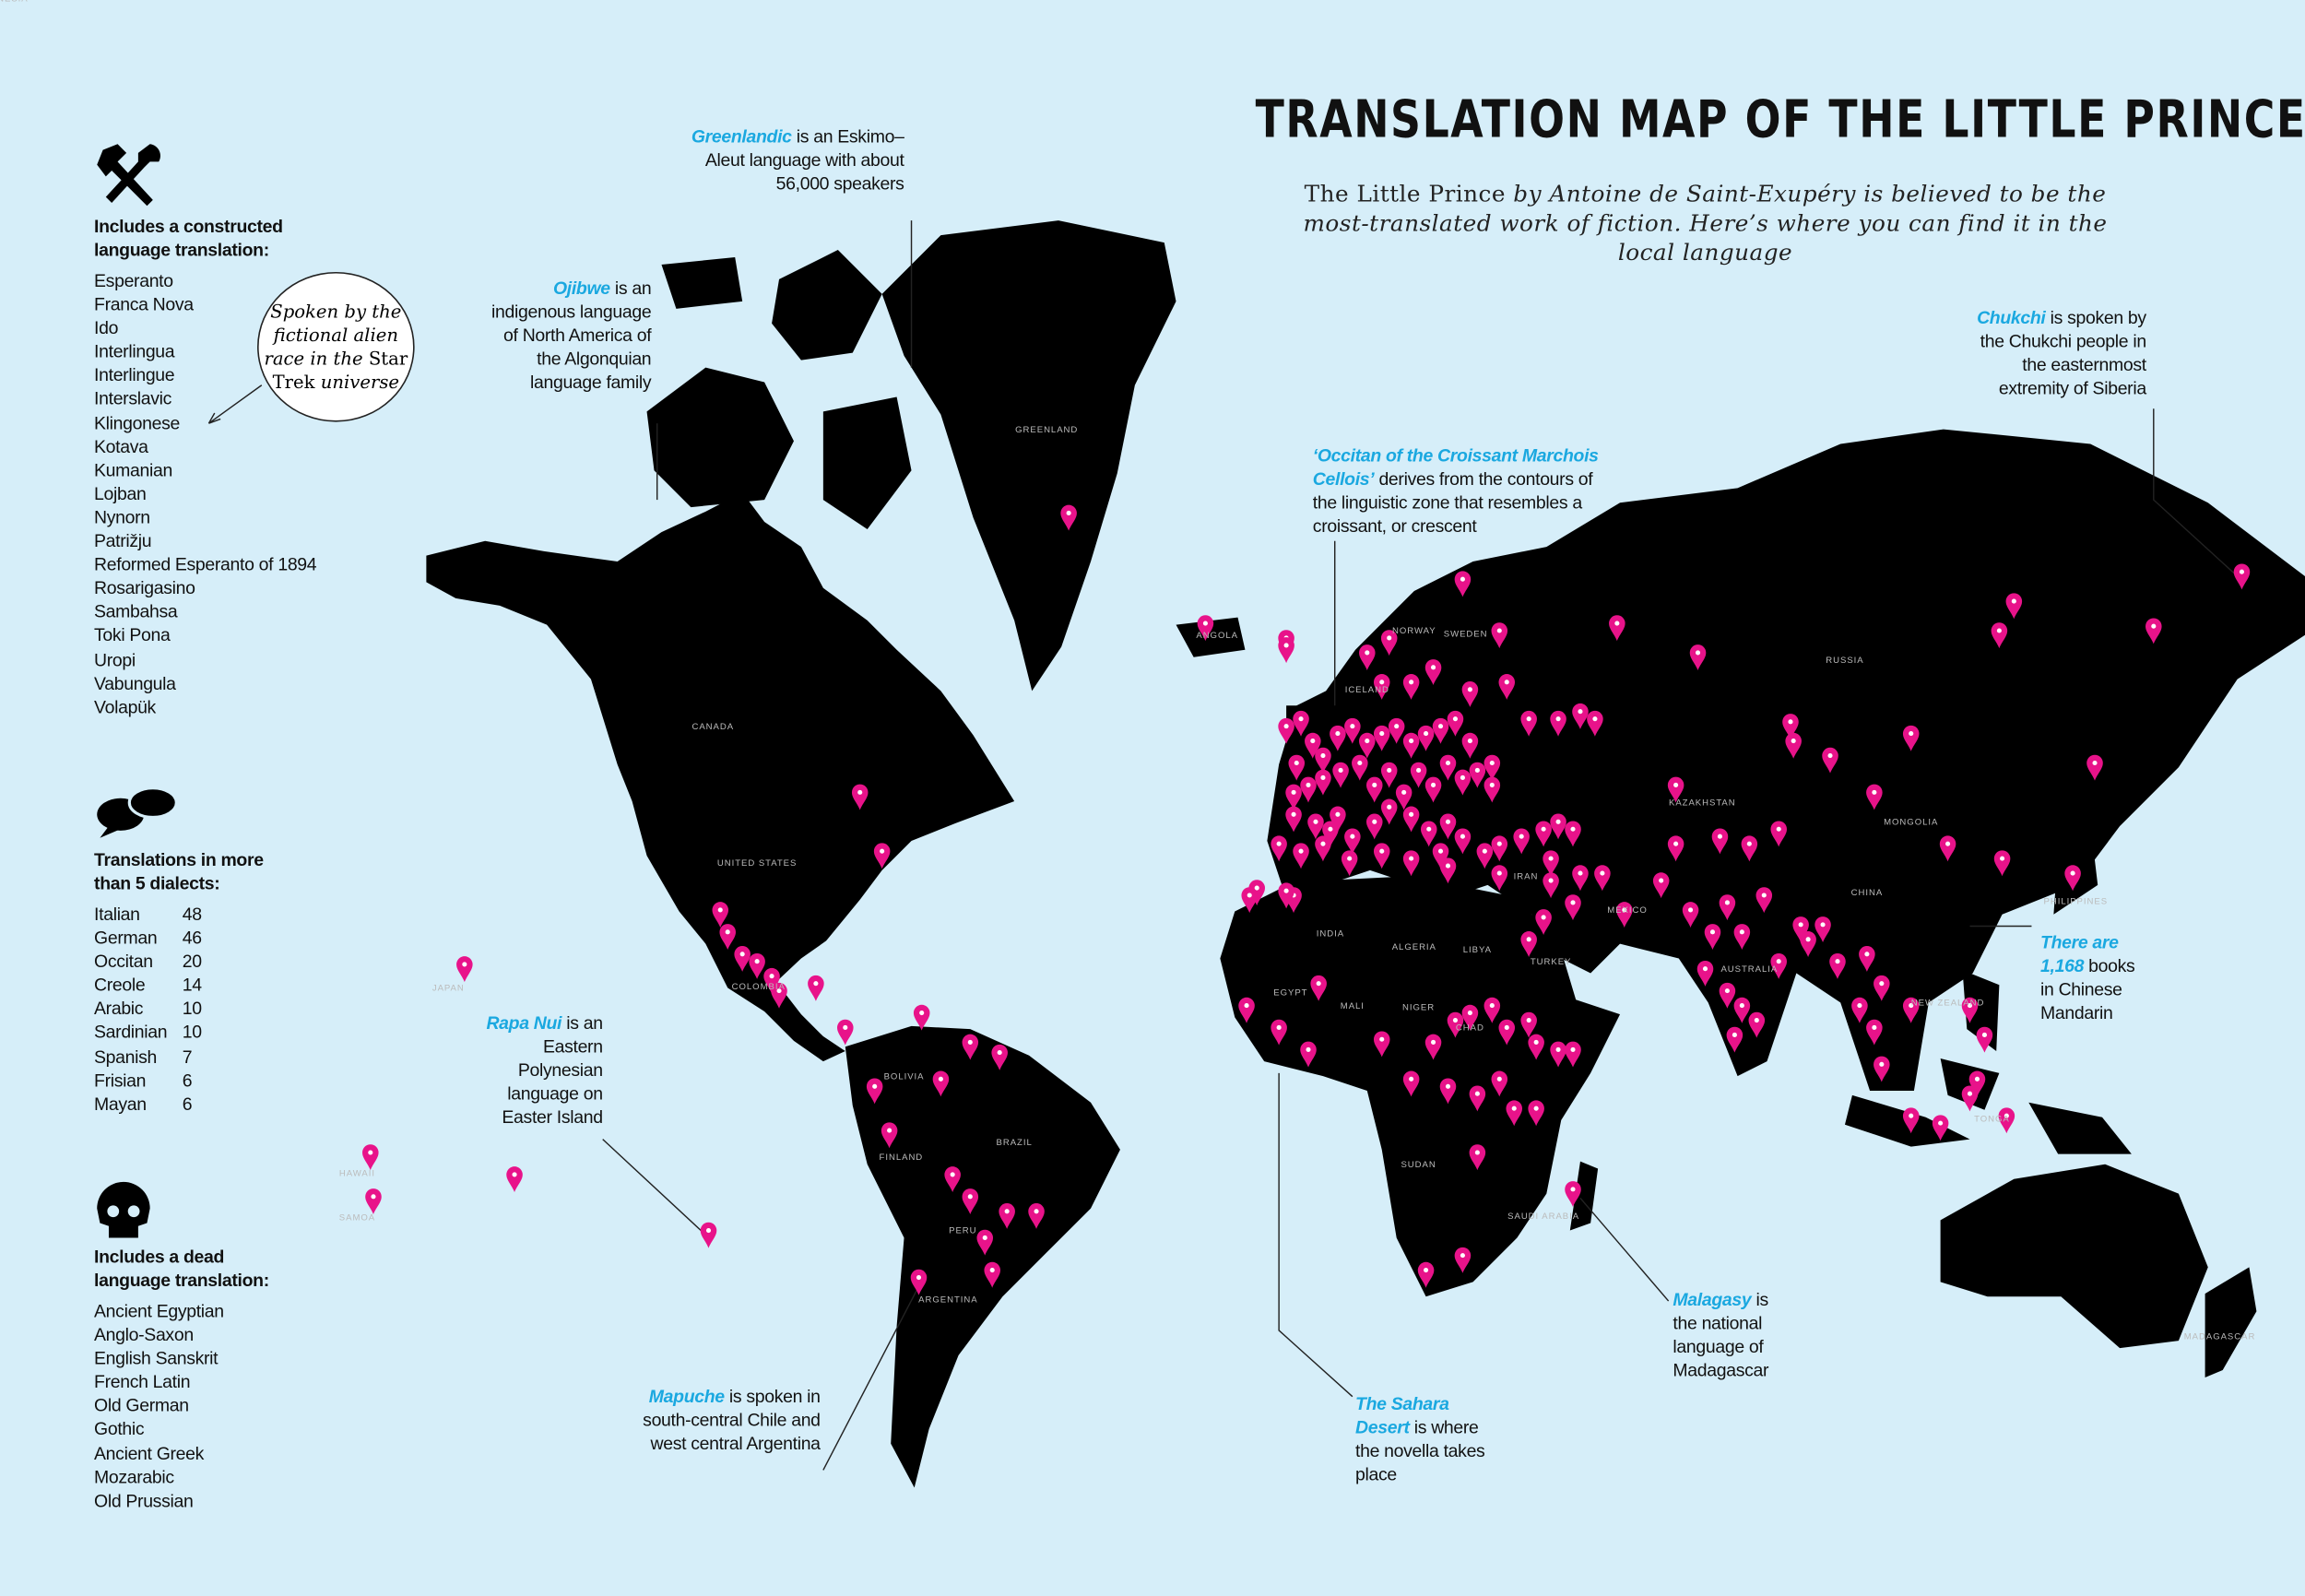  What do you see at coordinates (141, 1406) in the screenshot?
I see `list-item: Old German` at bounding box center [141, 1406].